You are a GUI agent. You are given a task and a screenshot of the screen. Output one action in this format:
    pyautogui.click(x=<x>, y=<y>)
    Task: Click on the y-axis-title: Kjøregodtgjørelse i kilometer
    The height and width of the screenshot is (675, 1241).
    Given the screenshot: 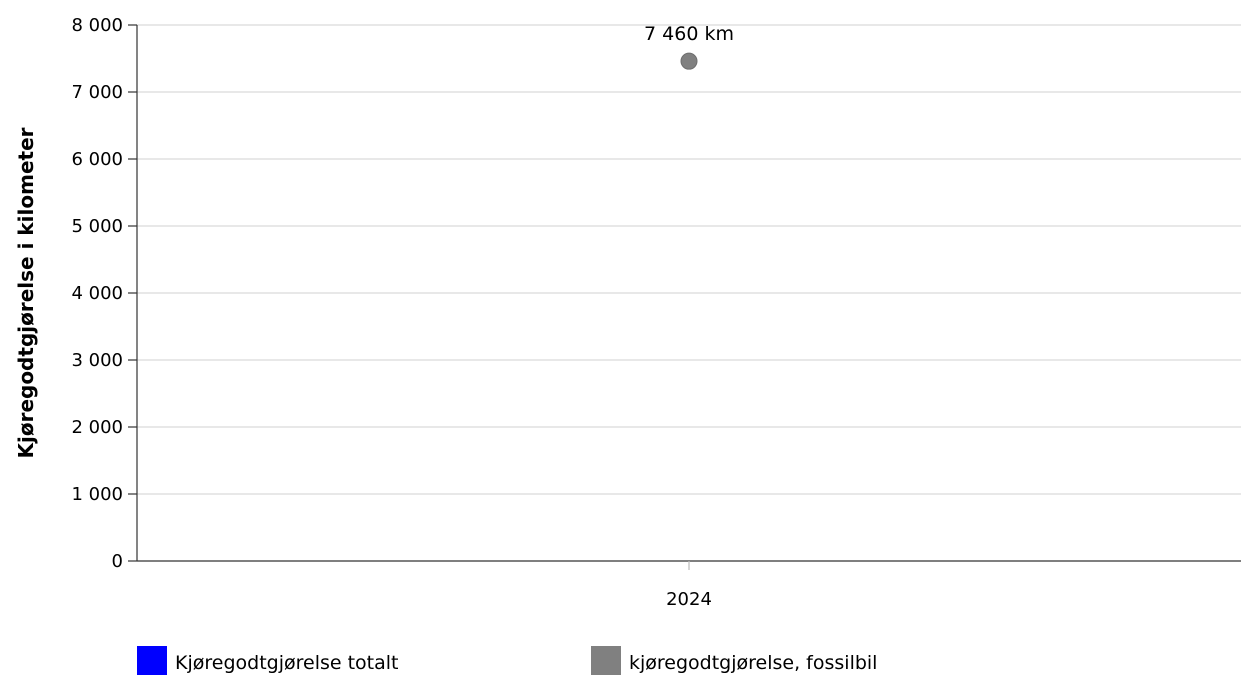 What is the action you would take?
    pyautogui.click(x=26, y=292)
    